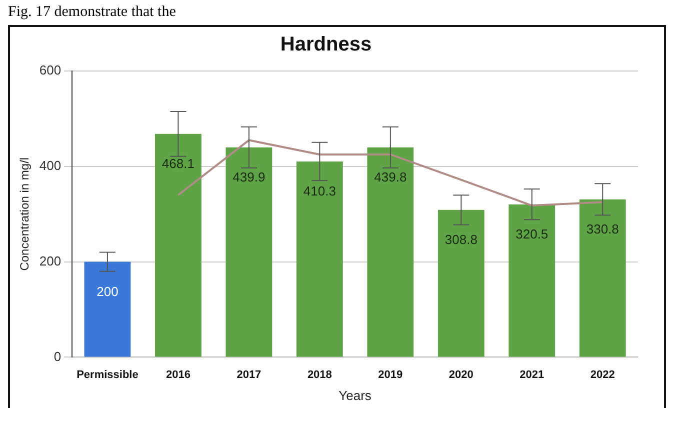 This screenshot has height=421, width=676. Describe the element at coordinates (107, 374) in the screenshot. I see `x-tick-label: Permissible` at that location.